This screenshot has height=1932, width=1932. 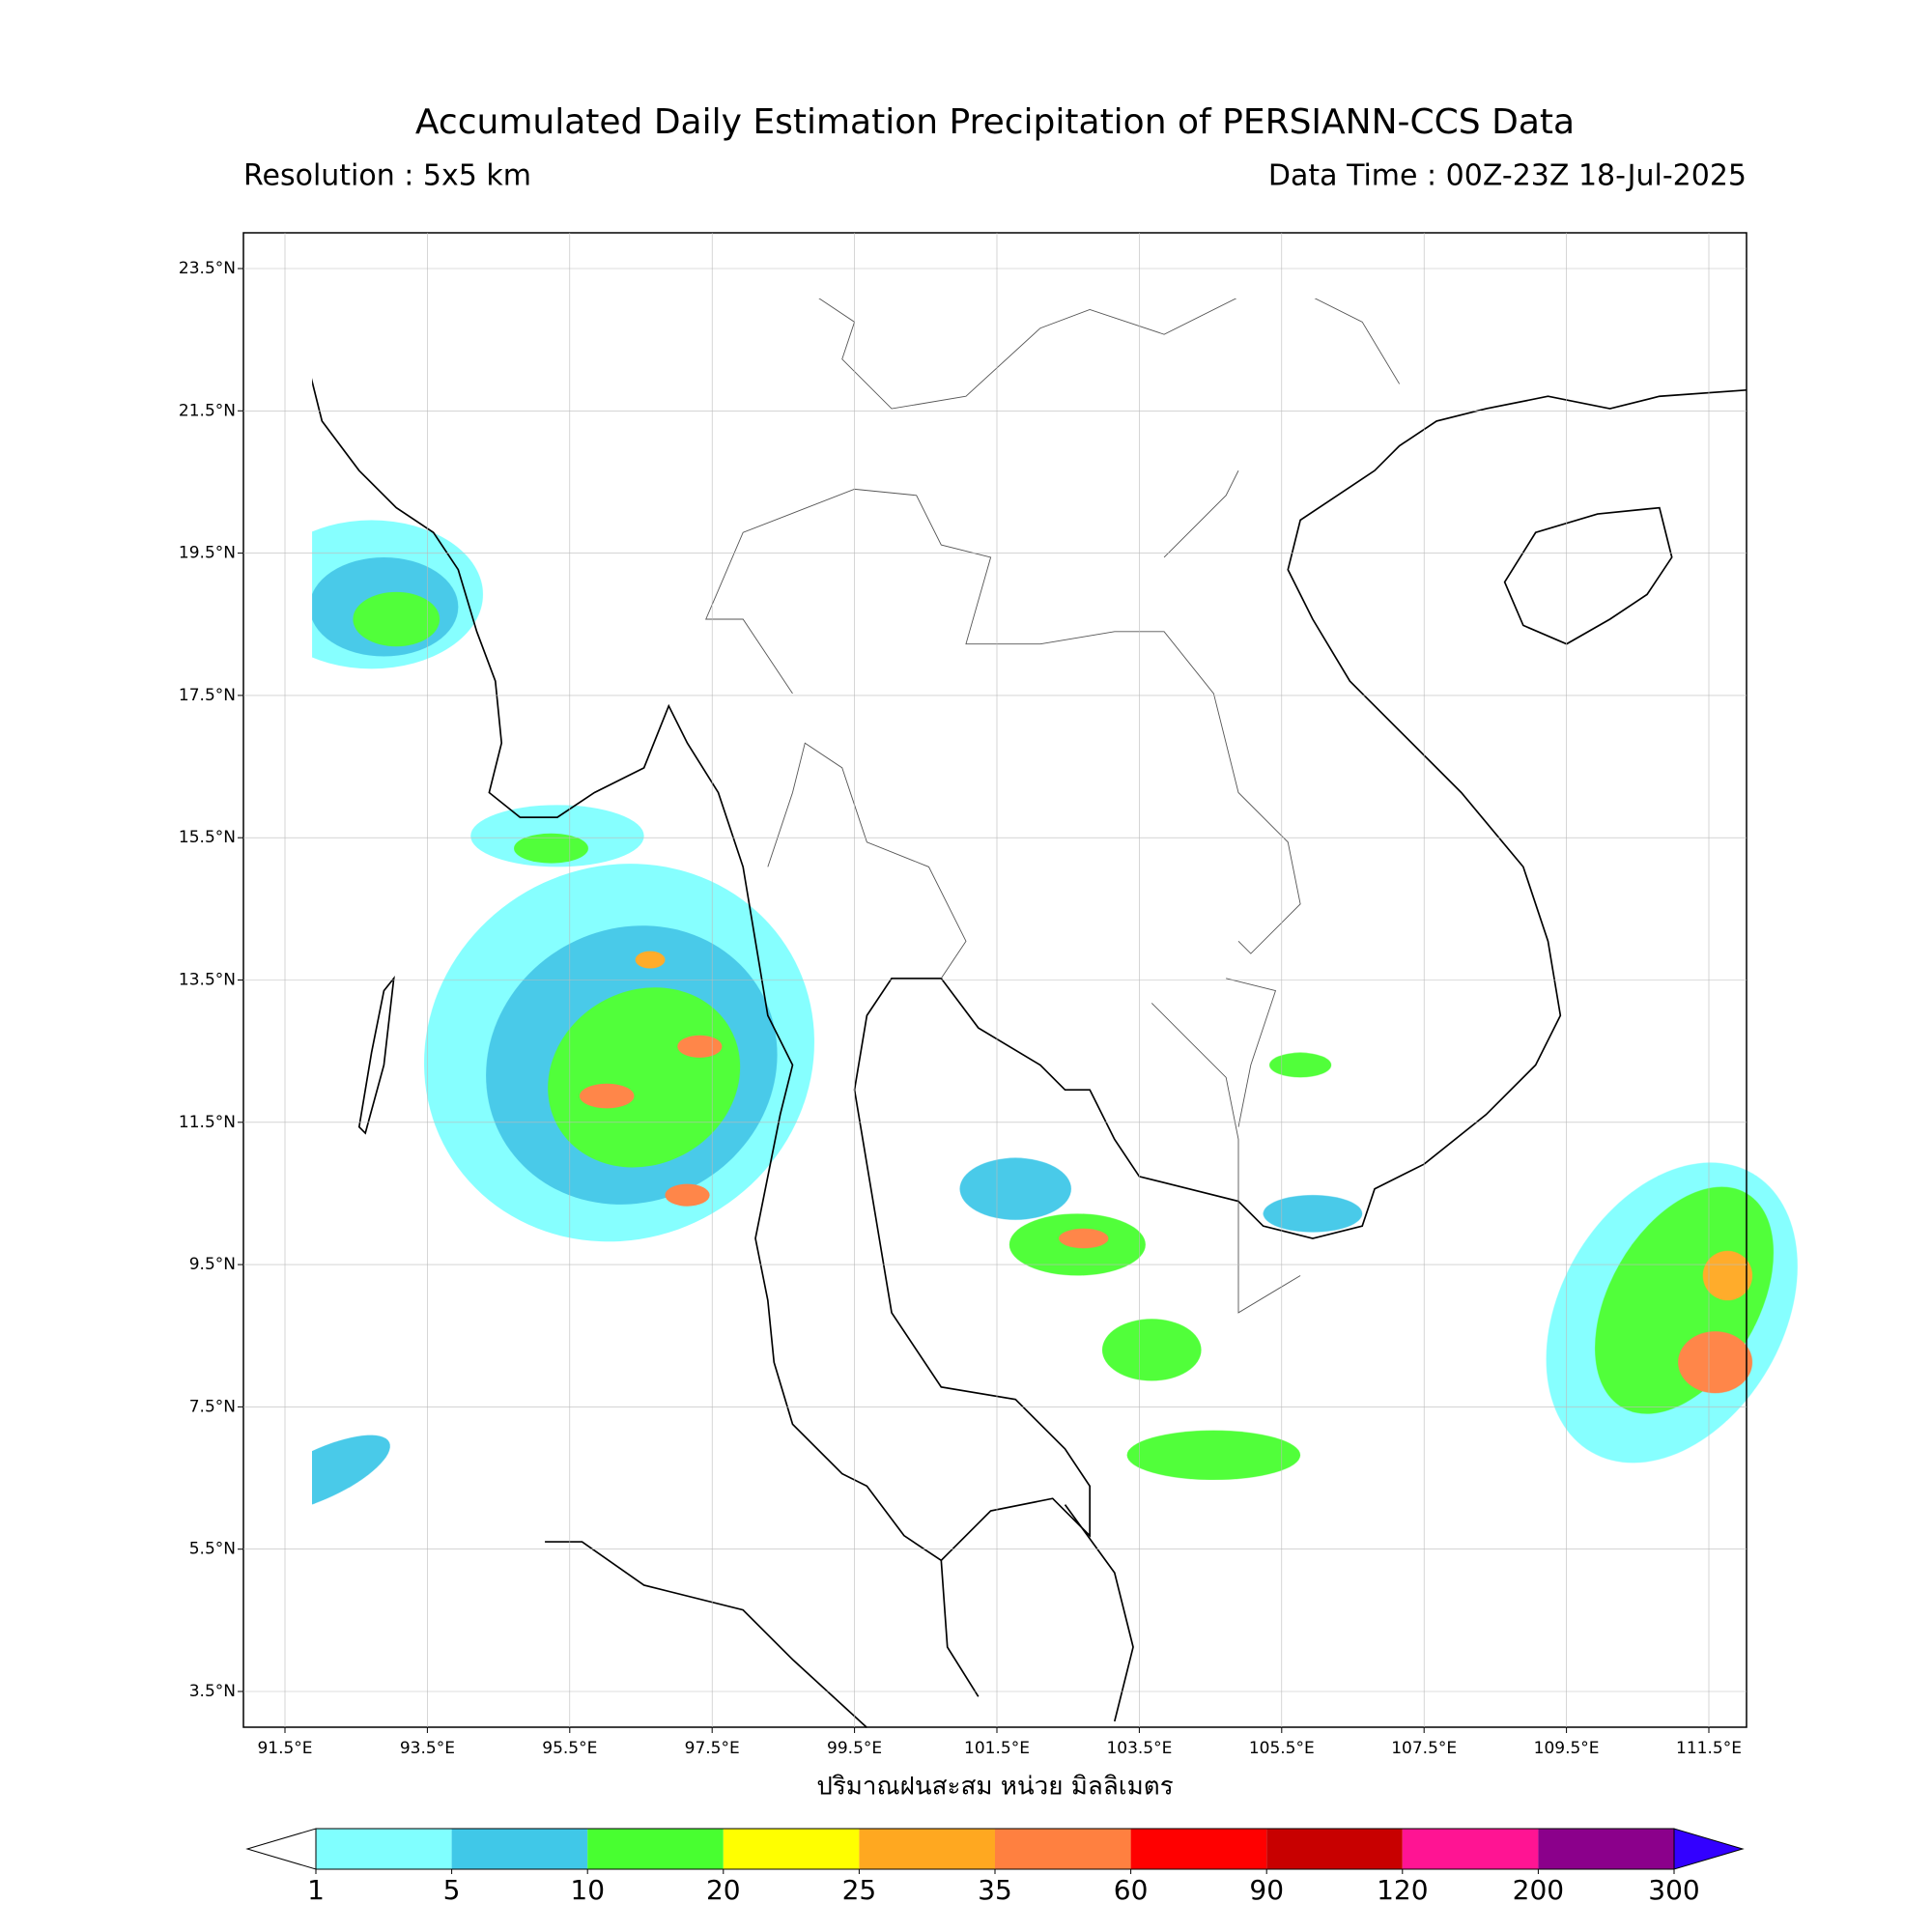 I want to click on lat-label: 11.5°N, so click(x=207, y=1122).